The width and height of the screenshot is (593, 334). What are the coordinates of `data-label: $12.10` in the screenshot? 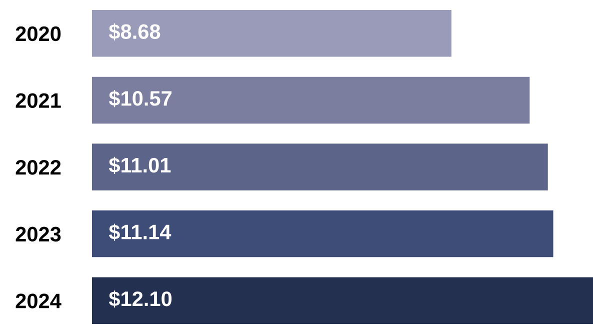 It's located at (140, 299).